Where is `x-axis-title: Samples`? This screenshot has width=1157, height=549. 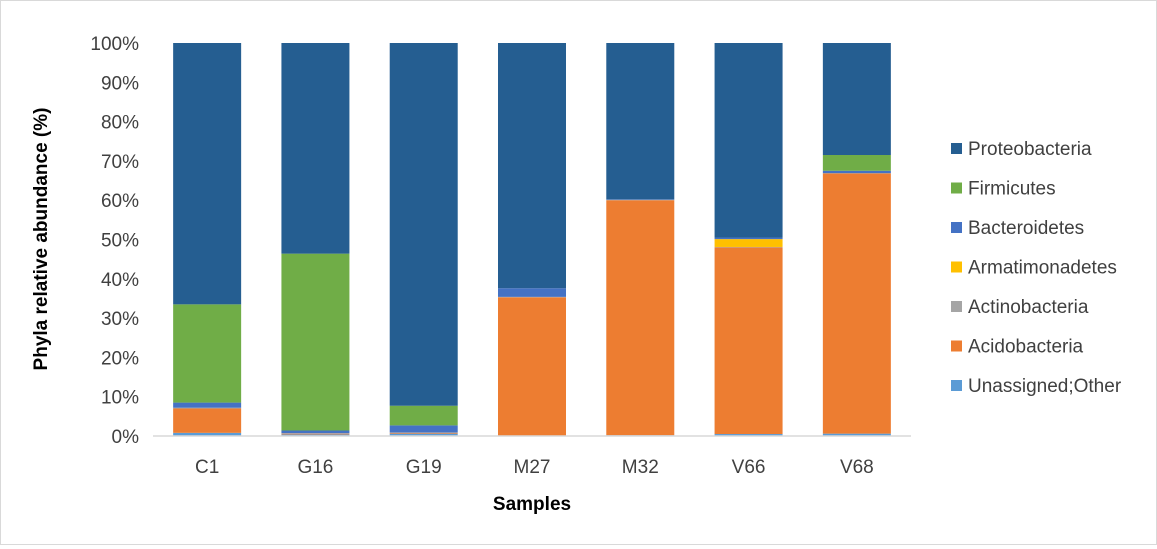 x-axis-title: Samples is located at coordinates (532, 504).